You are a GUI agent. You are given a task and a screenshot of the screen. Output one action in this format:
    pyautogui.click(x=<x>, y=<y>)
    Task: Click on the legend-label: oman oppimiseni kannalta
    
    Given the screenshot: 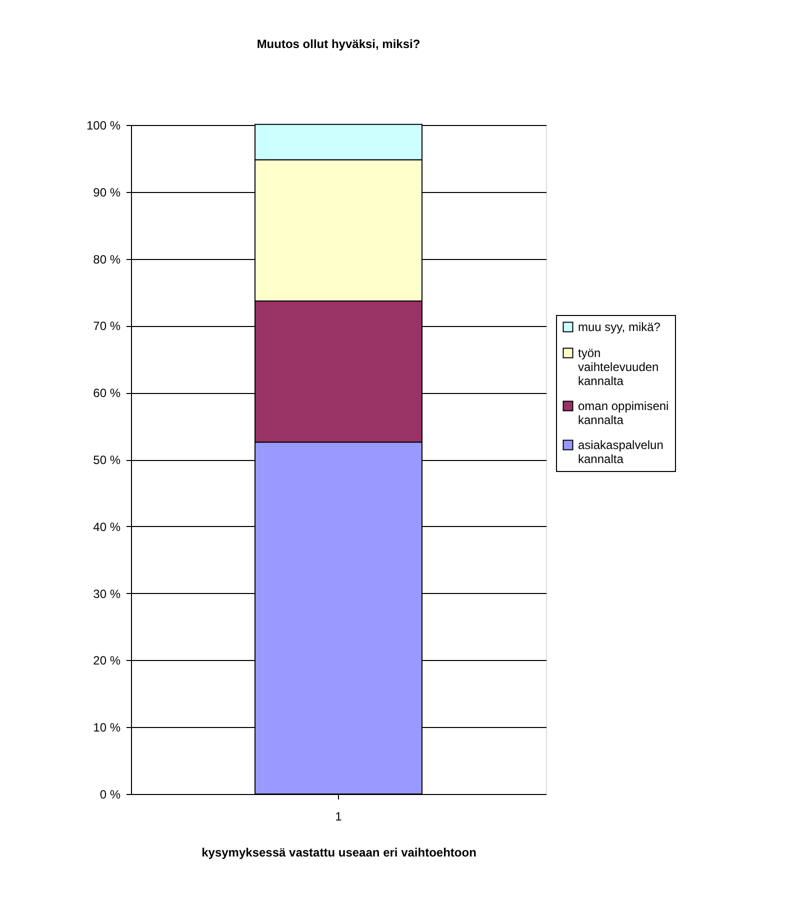 What is the action you would take?
    pyautogui.click(x=623, y=413)
    